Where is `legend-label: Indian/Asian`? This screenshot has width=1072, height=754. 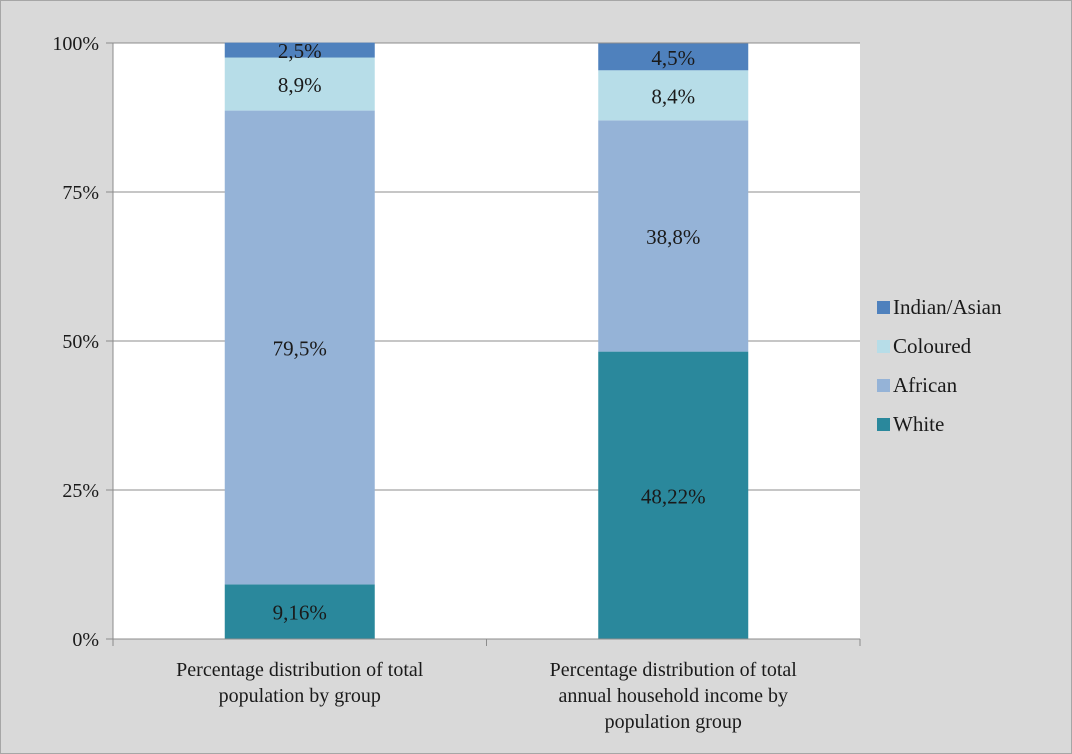 legend-label: Indian/Asian is located at coordinates (947, 307).